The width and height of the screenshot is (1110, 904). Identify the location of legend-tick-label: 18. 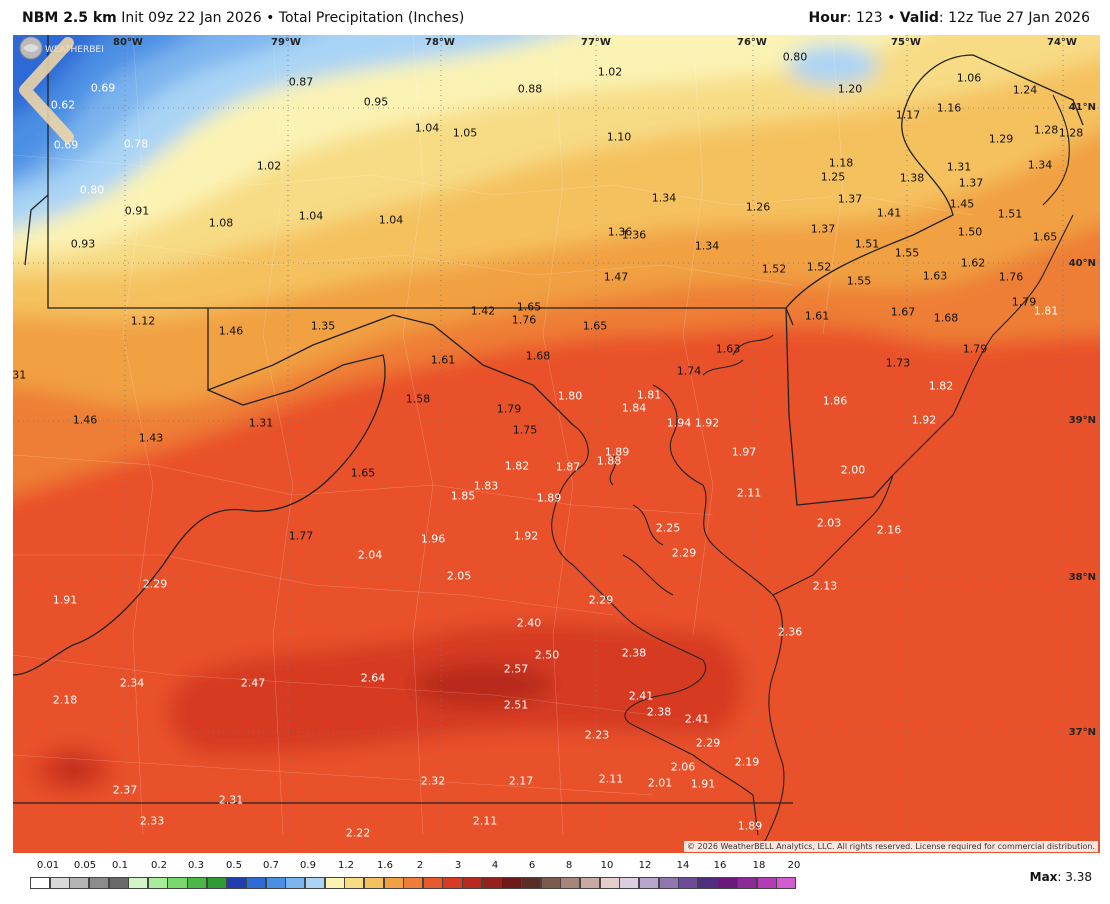
(759, 865).